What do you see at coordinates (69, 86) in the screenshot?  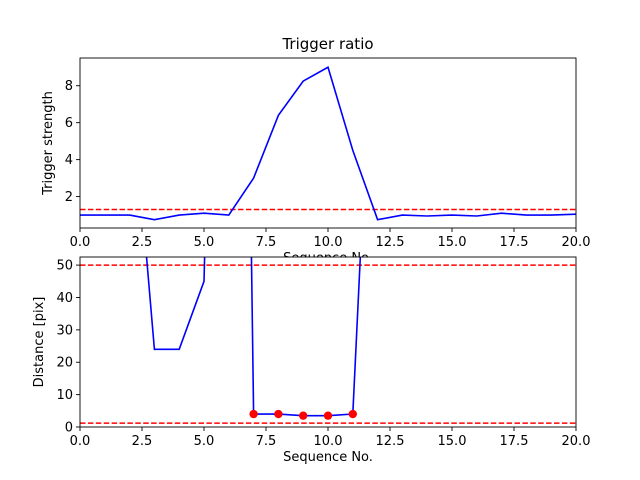 I see `y-tick-label: 8` at bounding box center [69, 86].